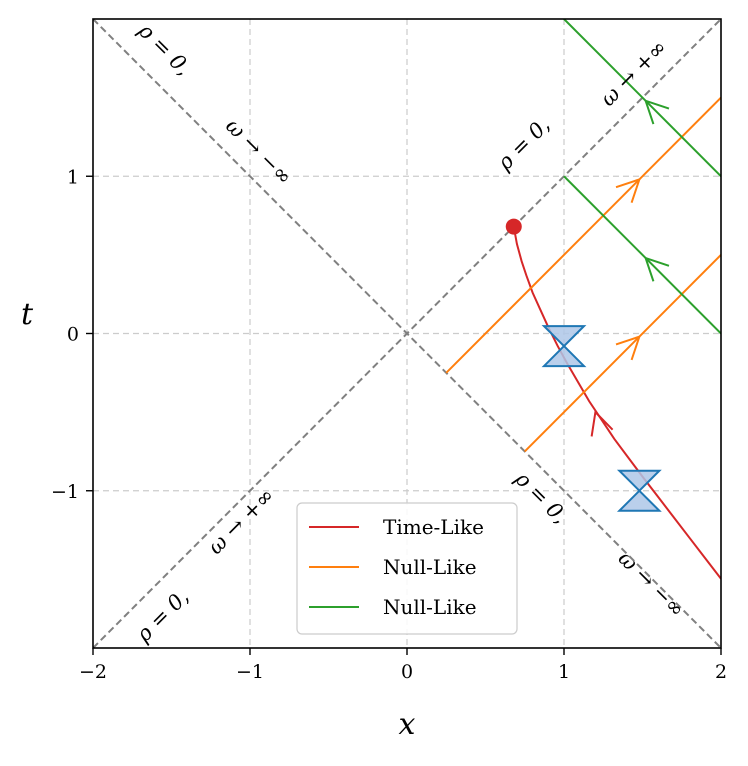  Describe the element at coordinates (250, 672) in the screenshot. I see `x-tick-label: −1` at that location.